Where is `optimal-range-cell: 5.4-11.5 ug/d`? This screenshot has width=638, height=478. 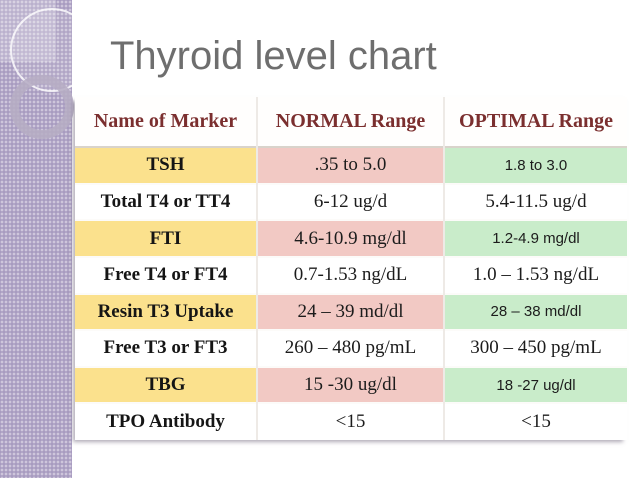
optimal-range-cell: 5.4-11.5 ug/d is located at coordinates (535, 202).